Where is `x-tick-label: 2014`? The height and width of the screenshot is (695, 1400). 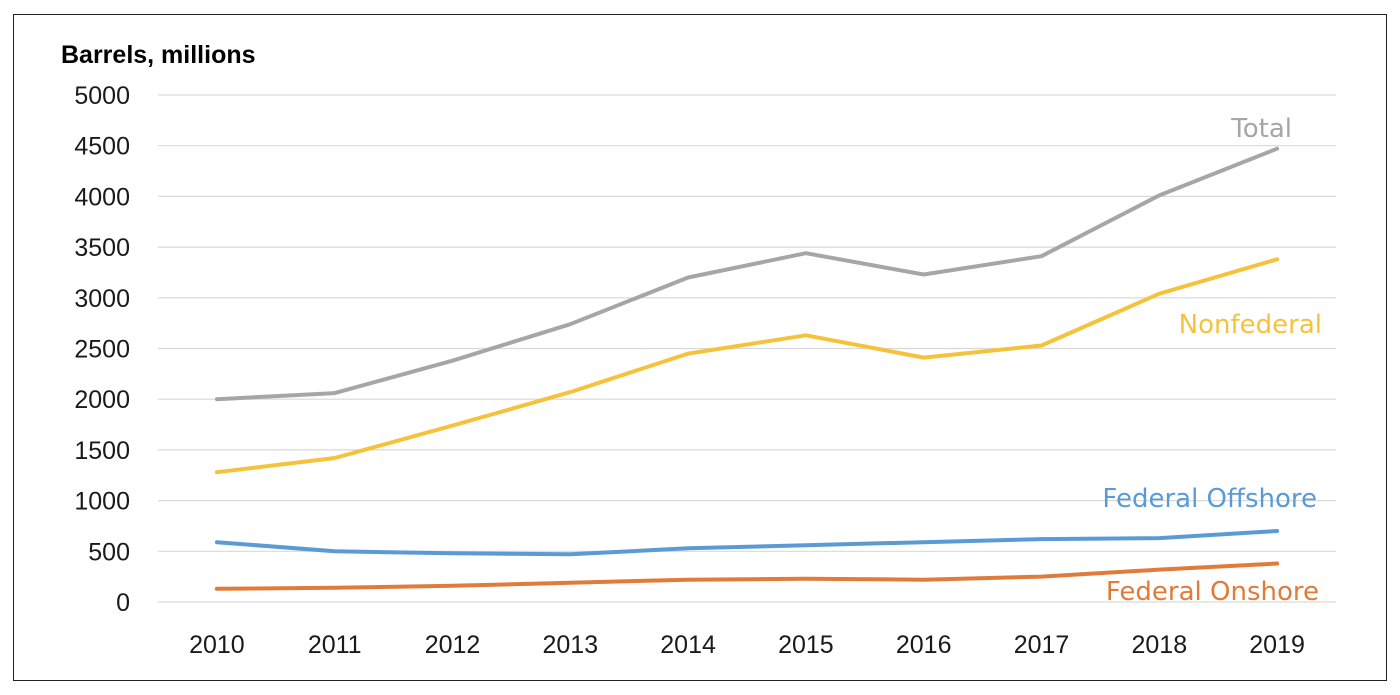 x-tick-label: 2014 is located at coordinates (688, 645).